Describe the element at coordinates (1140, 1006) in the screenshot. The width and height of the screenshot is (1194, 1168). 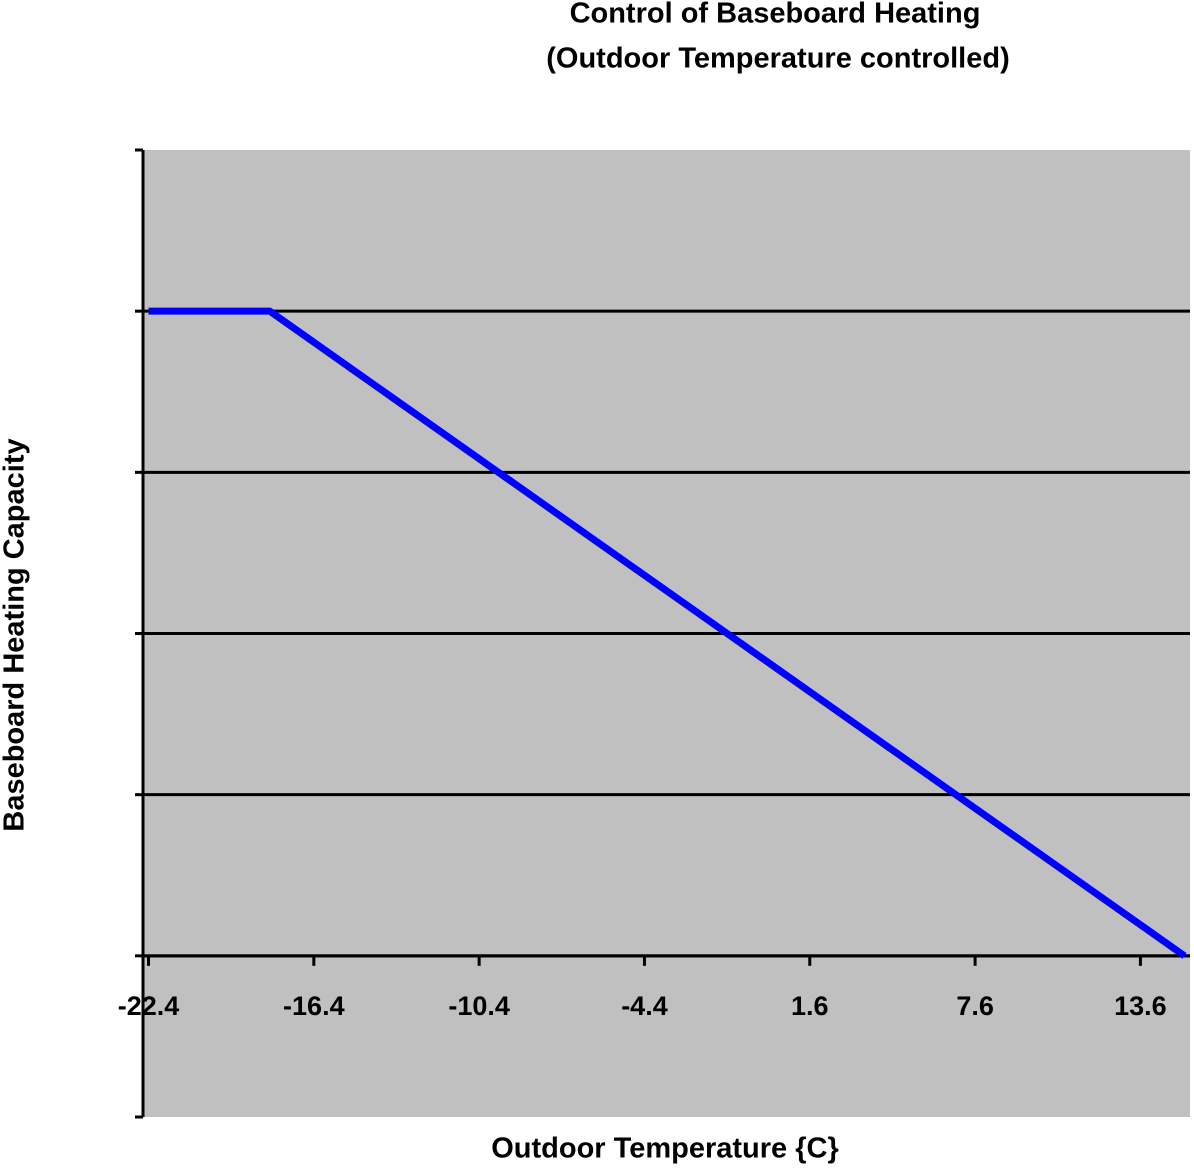
I see `x-tick-label: 13.6` at that location.